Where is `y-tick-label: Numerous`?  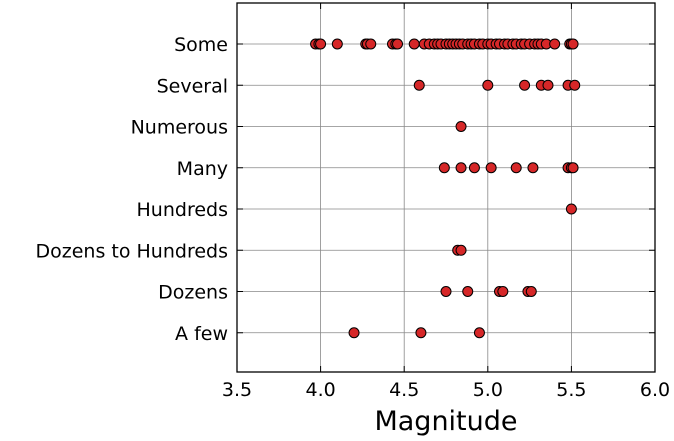 y-tick-label: Numerous is located at coordinates (179, 128).